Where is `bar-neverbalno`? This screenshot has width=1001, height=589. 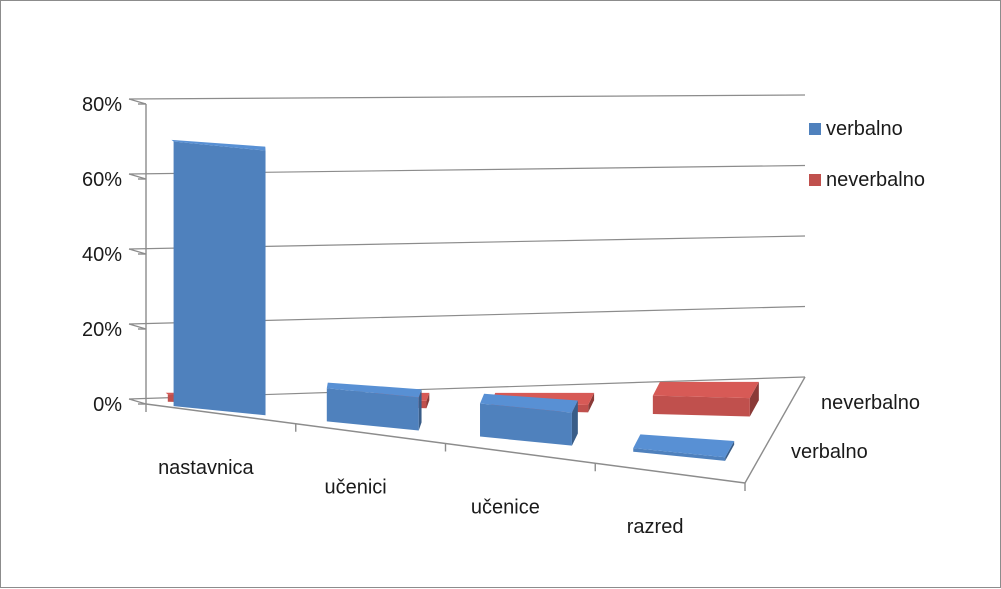
bar-neverbalno is located at coordinates (706, 399).